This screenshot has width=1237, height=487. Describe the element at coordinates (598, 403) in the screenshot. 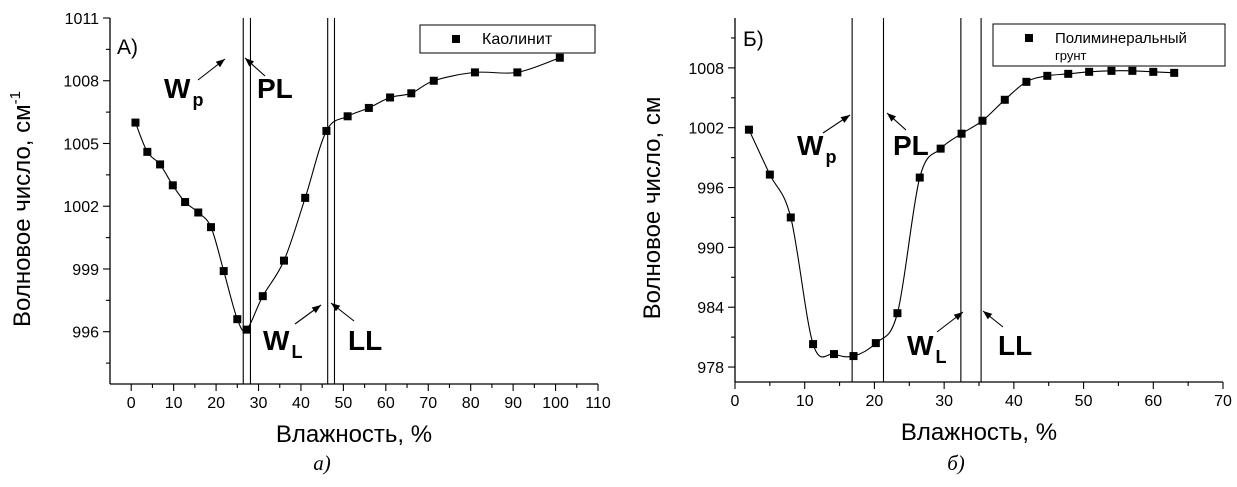

I see `x-tick-label: 110` at that location.